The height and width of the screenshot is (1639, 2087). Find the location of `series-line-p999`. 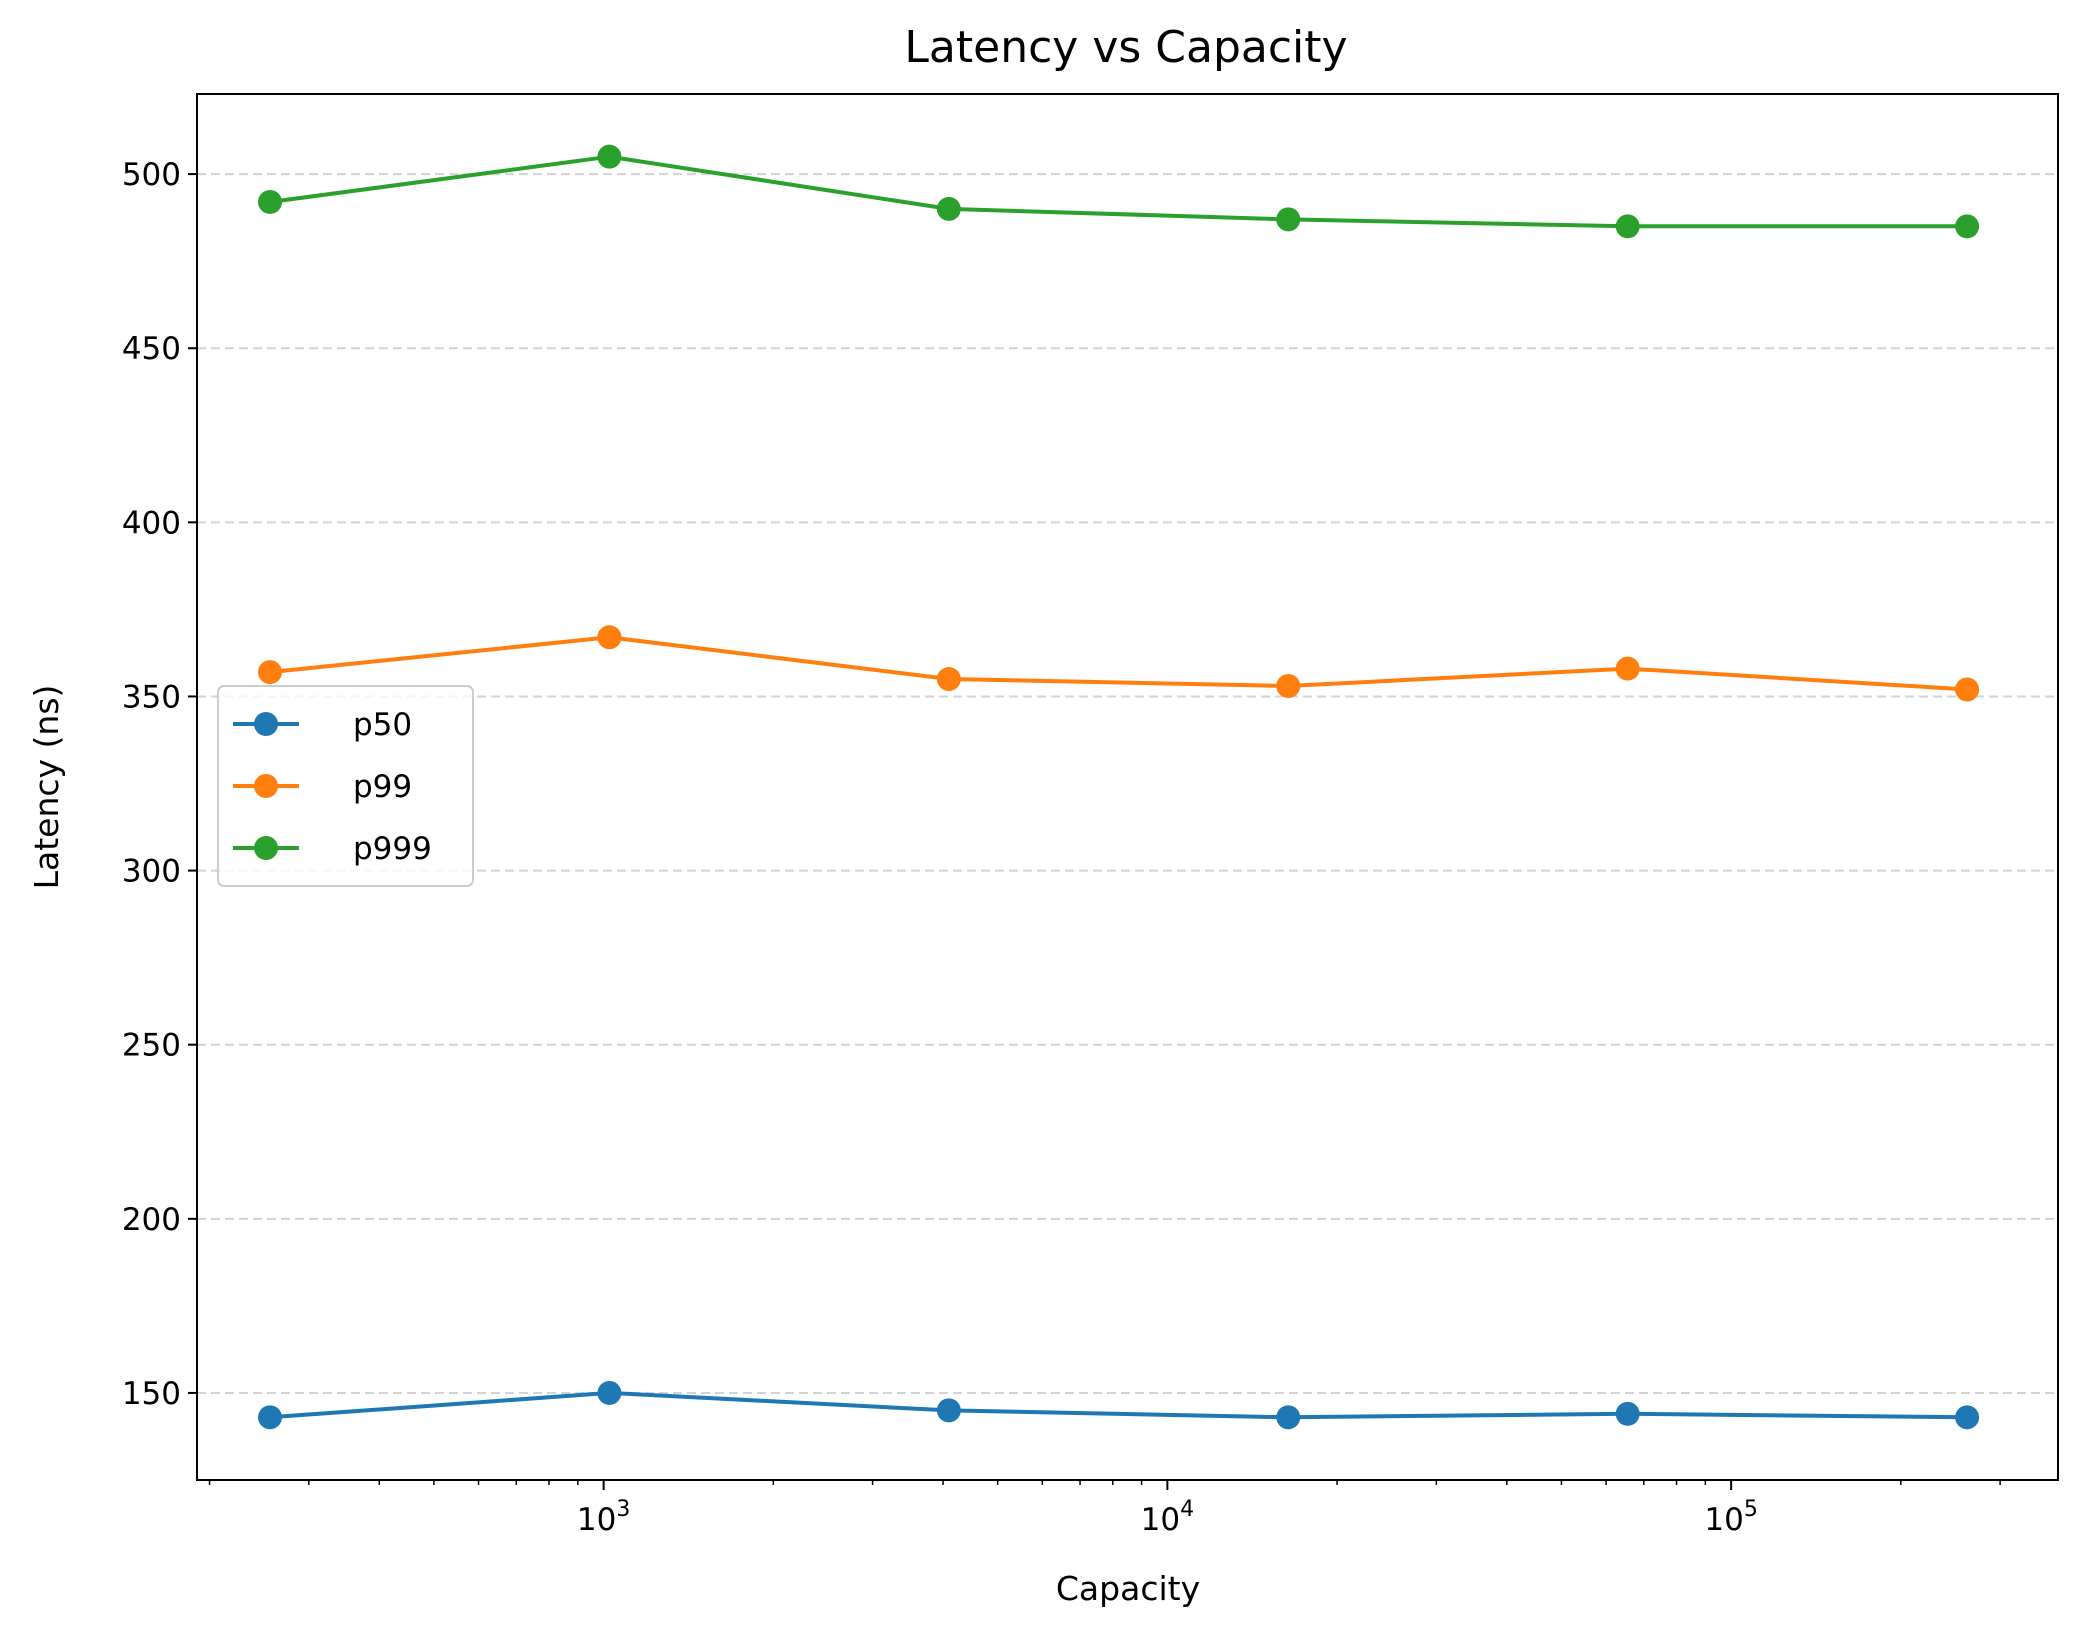

series-line-p999 is located at coordinates (1118, 191).